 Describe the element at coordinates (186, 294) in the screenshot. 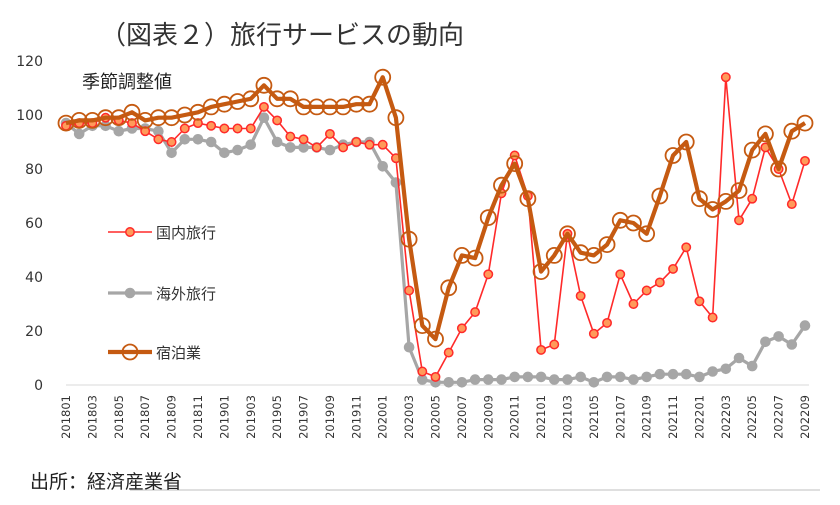

I see `legend-label: 海外旅行` at that location.